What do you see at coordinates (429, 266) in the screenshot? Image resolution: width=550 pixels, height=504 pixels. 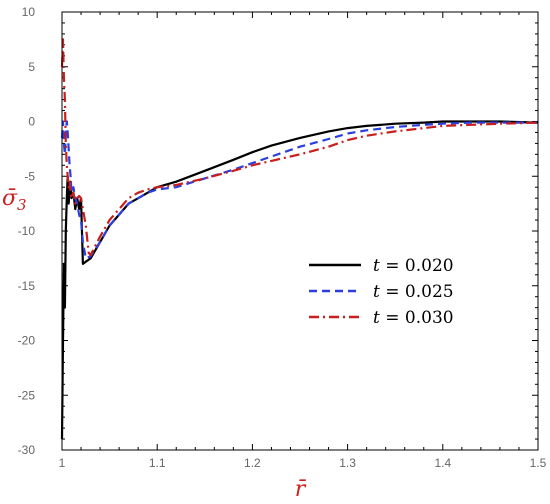 I see `legend-label-val: 0.020` at bounding box center [429, 266].